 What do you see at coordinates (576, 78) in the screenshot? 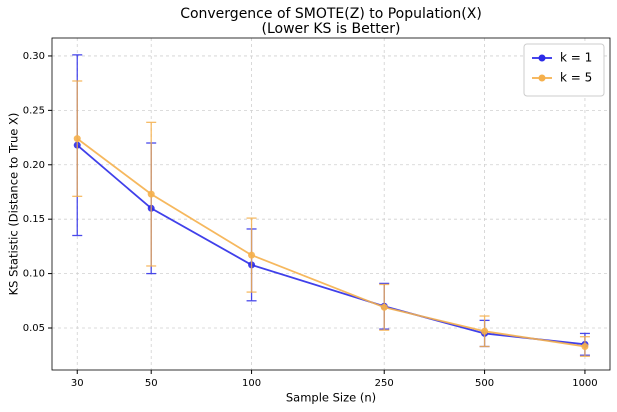
I see `legend-label: k = 5` at bounding box center [576, 78].